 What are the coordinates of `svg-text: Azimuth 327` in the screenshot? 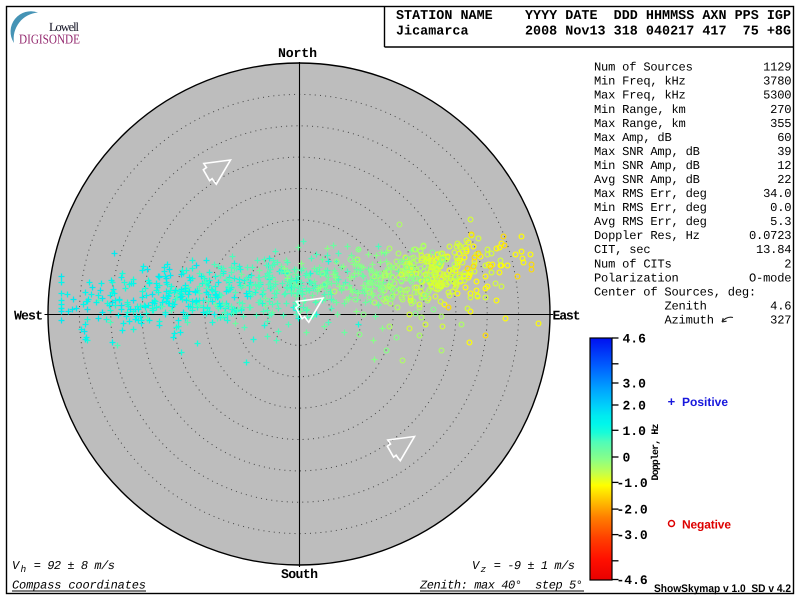 It's located at (693, 321).